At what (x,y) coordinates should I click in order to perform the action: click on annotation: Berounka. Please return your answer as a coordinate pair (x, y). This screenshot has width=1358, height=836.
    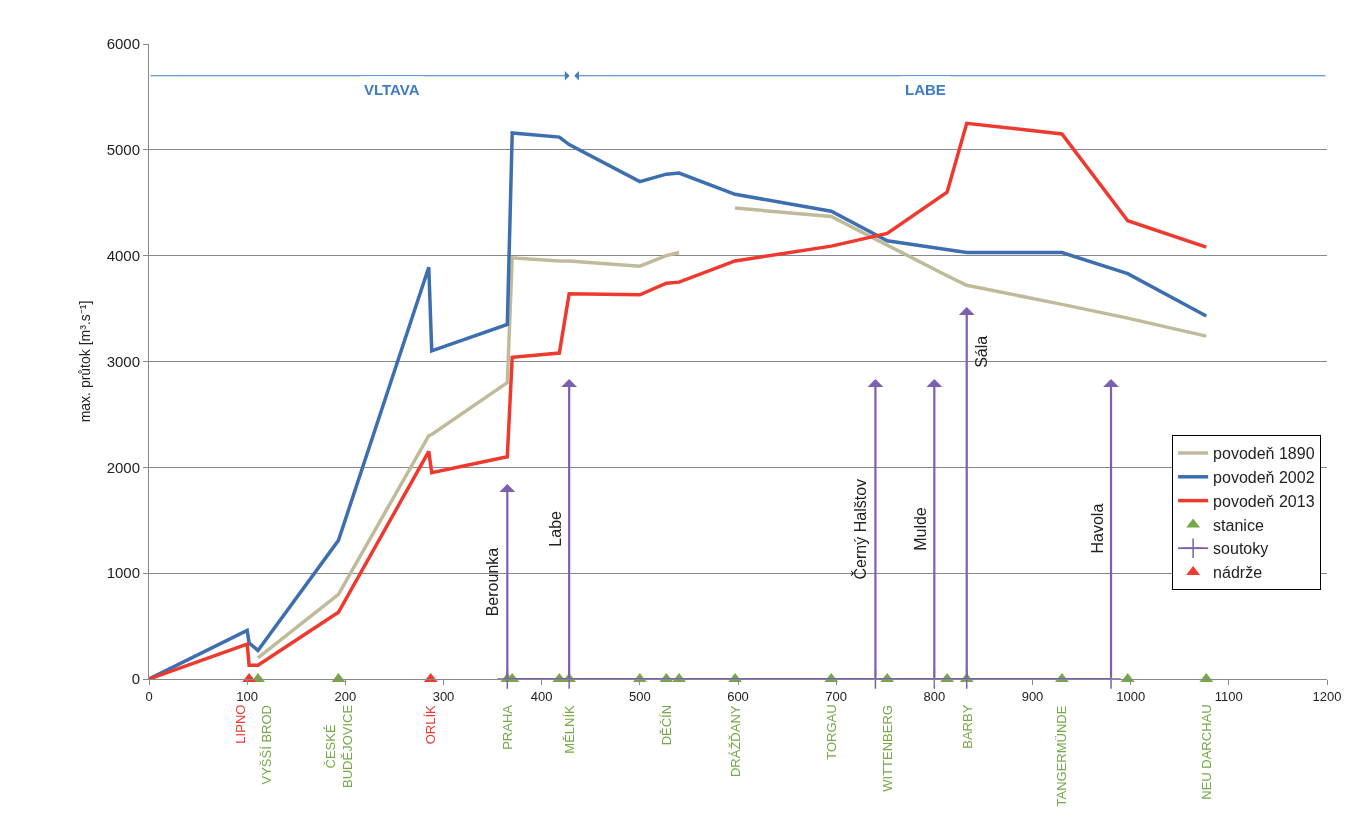
    Looking at the image, I should click on (493, 582).